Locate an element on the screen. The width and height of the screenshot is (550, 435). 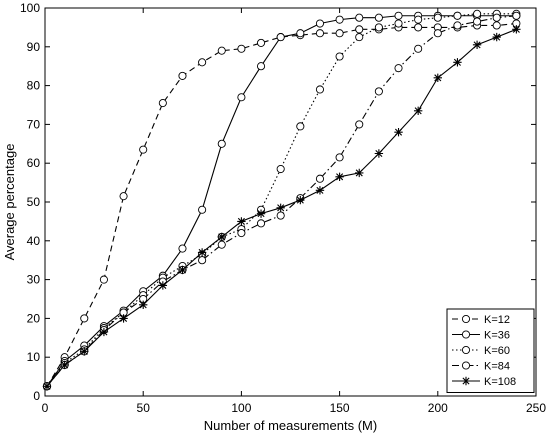
y-tick-label: 0 is located at coordinates (36, 396).